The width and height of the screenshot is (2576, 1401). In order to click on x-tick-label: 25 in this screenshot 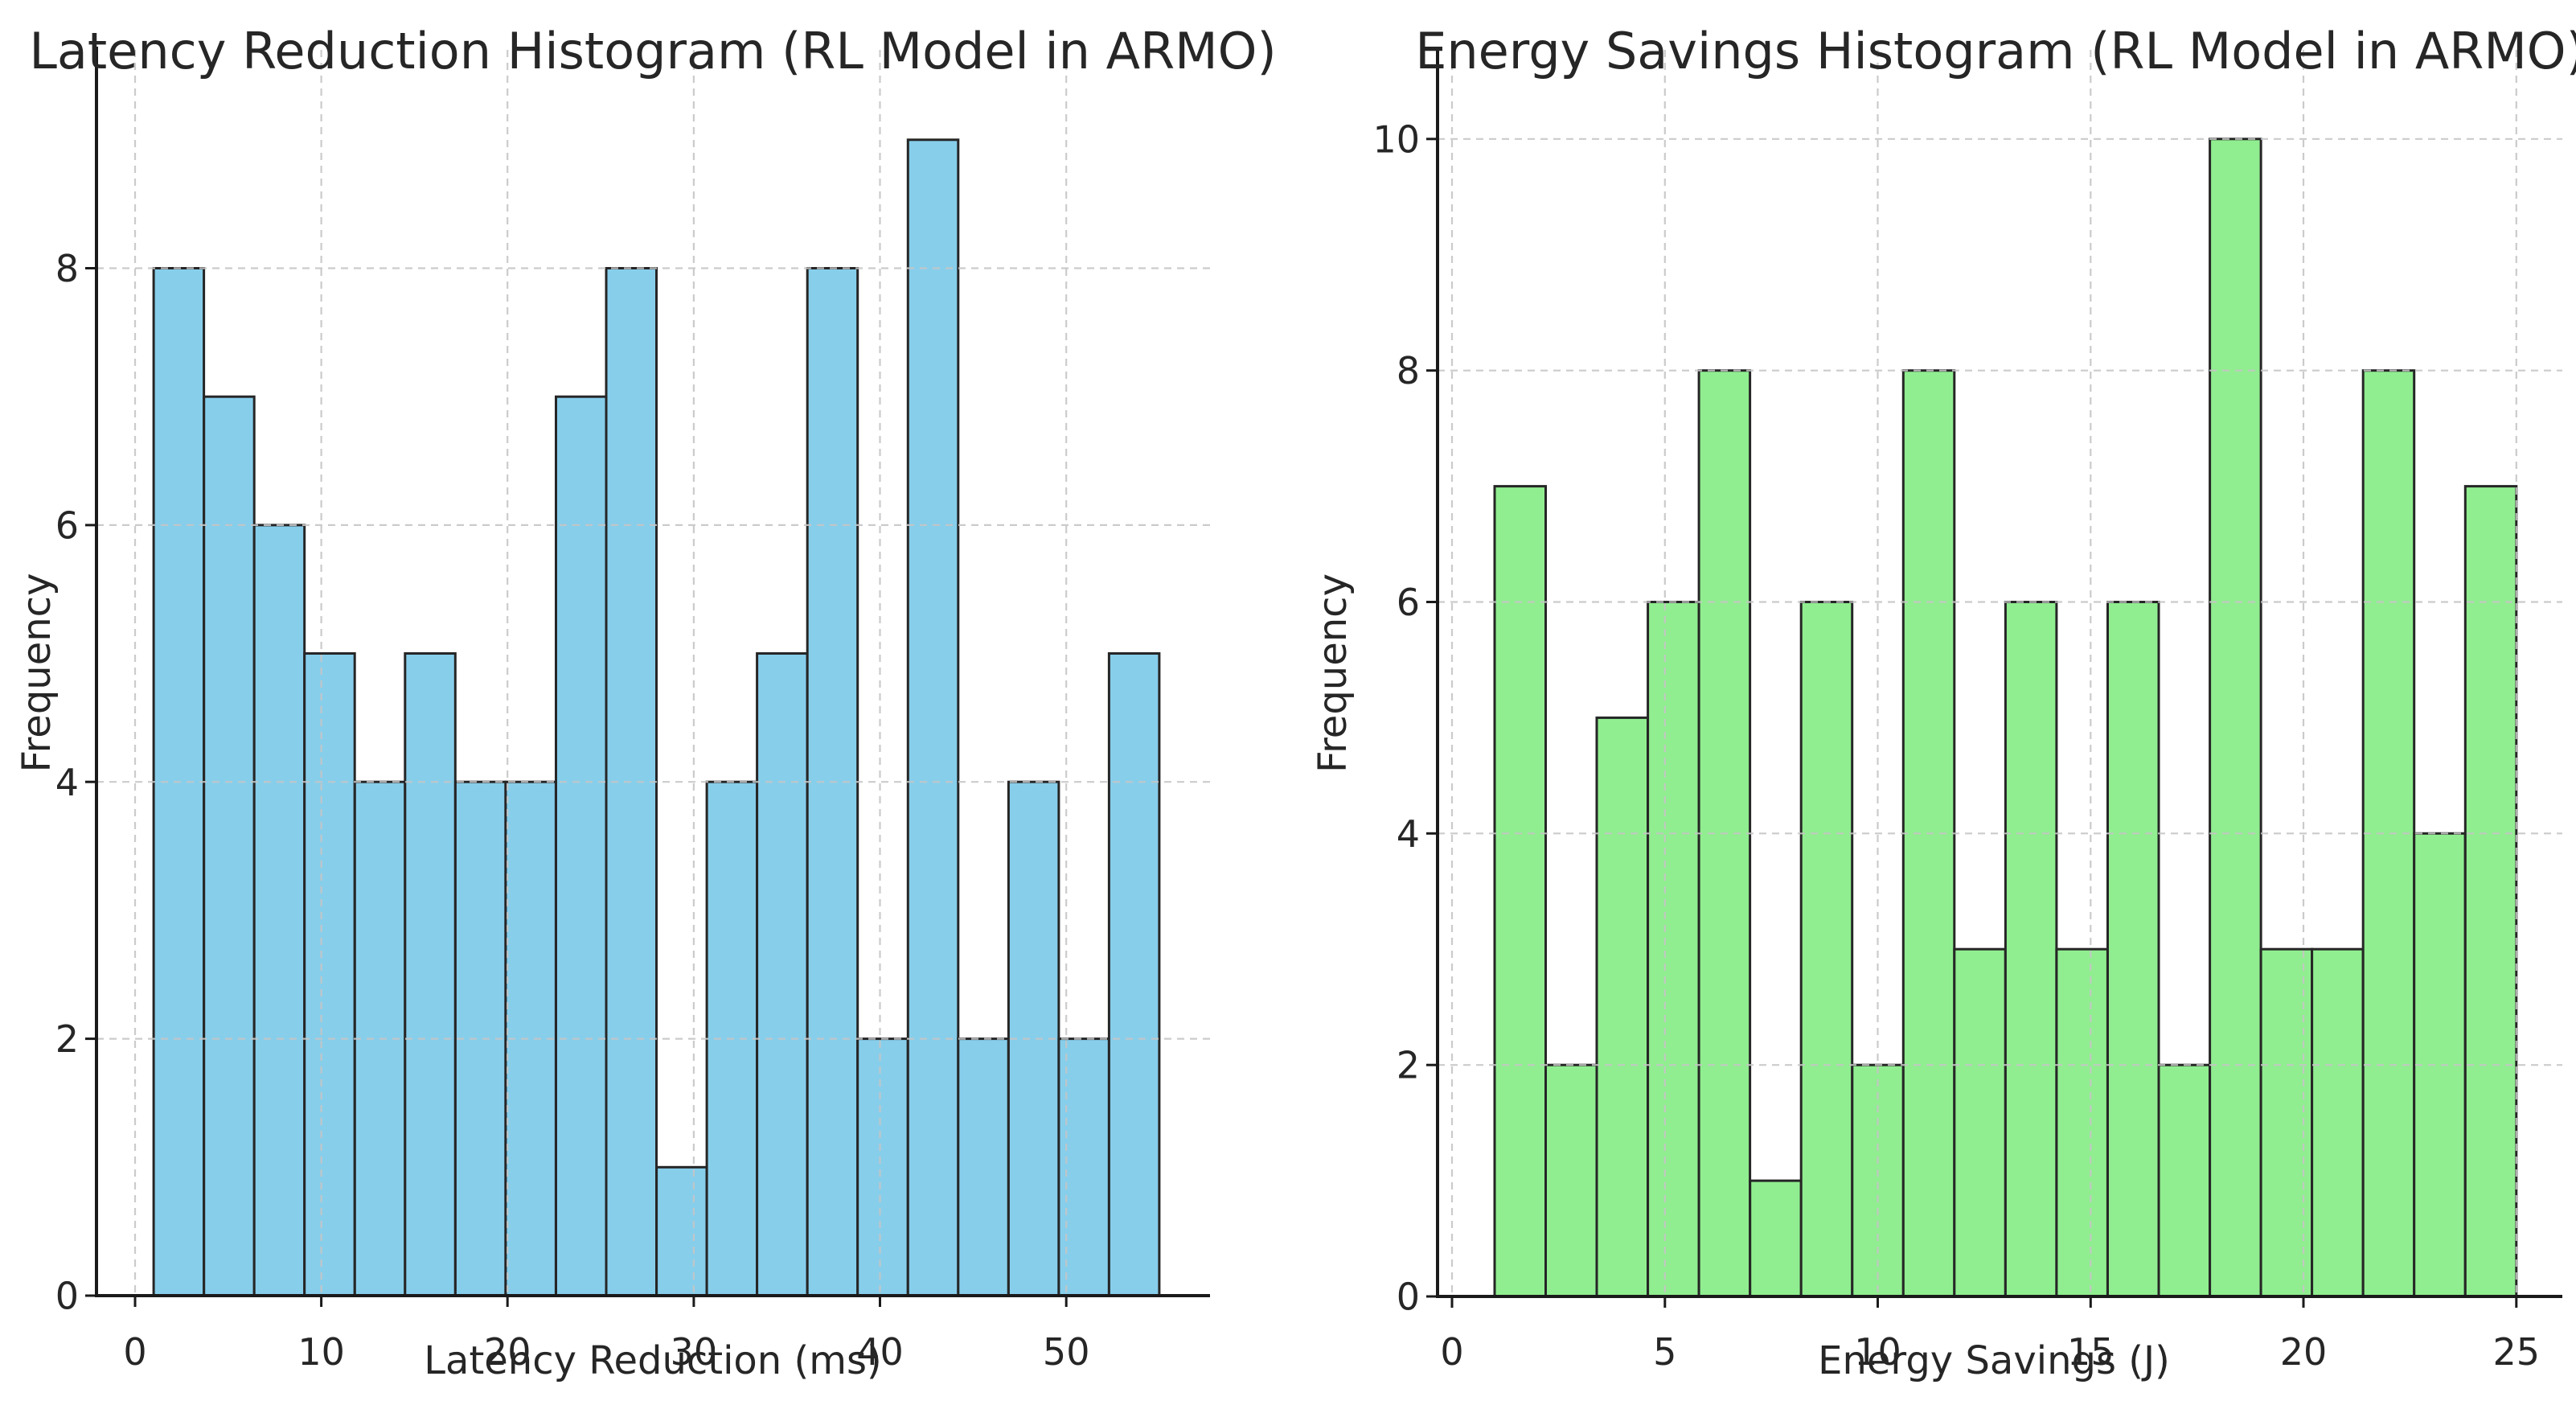, I will do `click(2517, 1352)`.